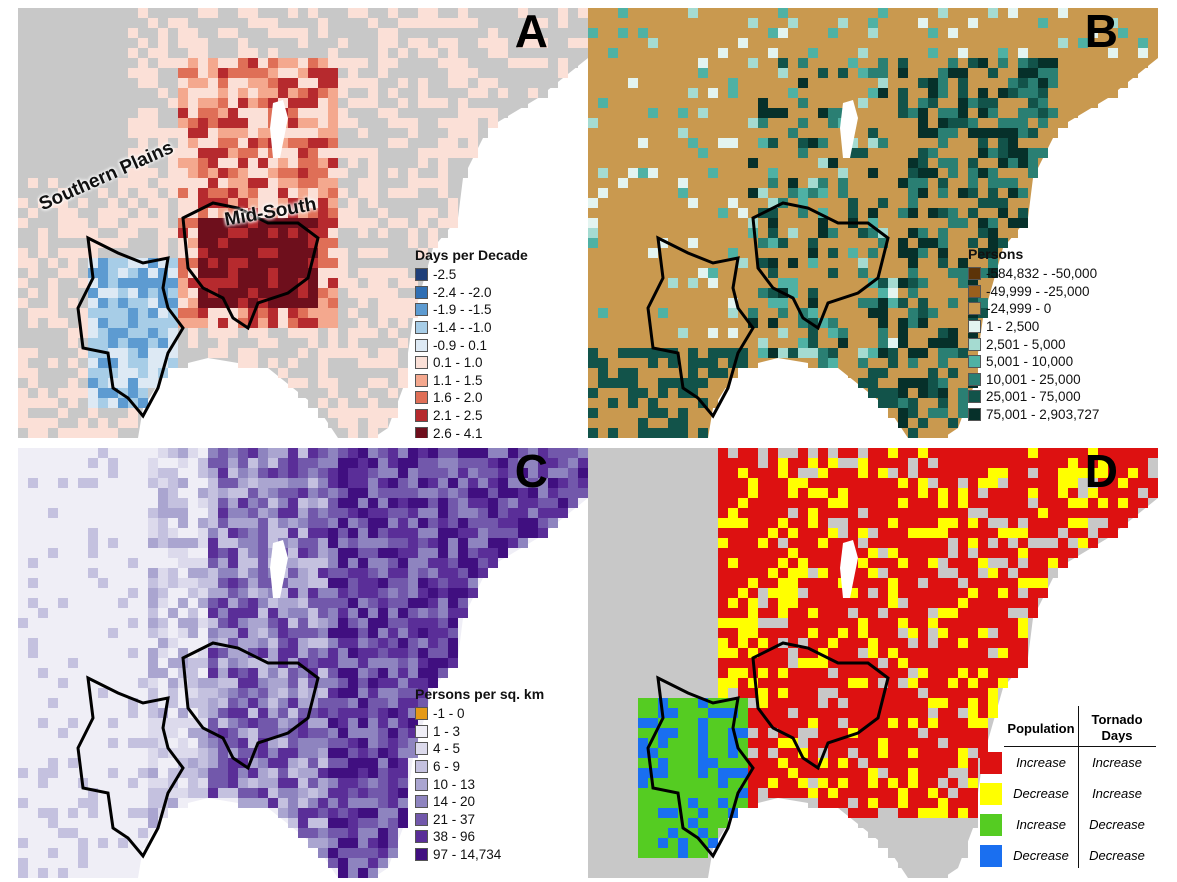 Image resolution: width=1177 pixels, height=882 pixels. What do you see at coordinates (974, 291) in the screenshot?
I see `legend-swatch` at bounding box center [974, 291].